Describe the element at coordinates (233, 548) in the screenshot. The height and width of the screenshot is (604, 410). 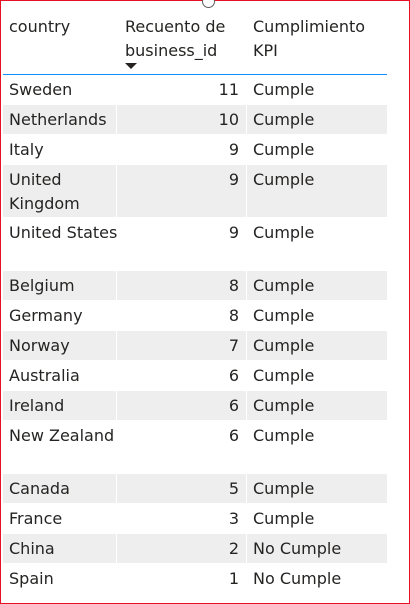
I see `cell-business-count: 2` at that location.